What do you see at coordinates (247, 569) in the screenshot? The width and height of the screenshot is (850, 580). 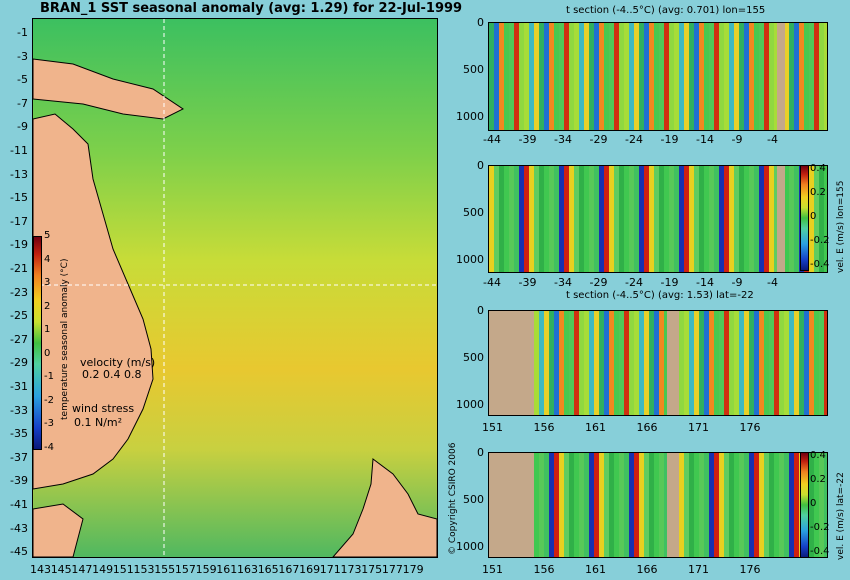 I see `map-lon-tick: 163` at bounding box center [247, 569].